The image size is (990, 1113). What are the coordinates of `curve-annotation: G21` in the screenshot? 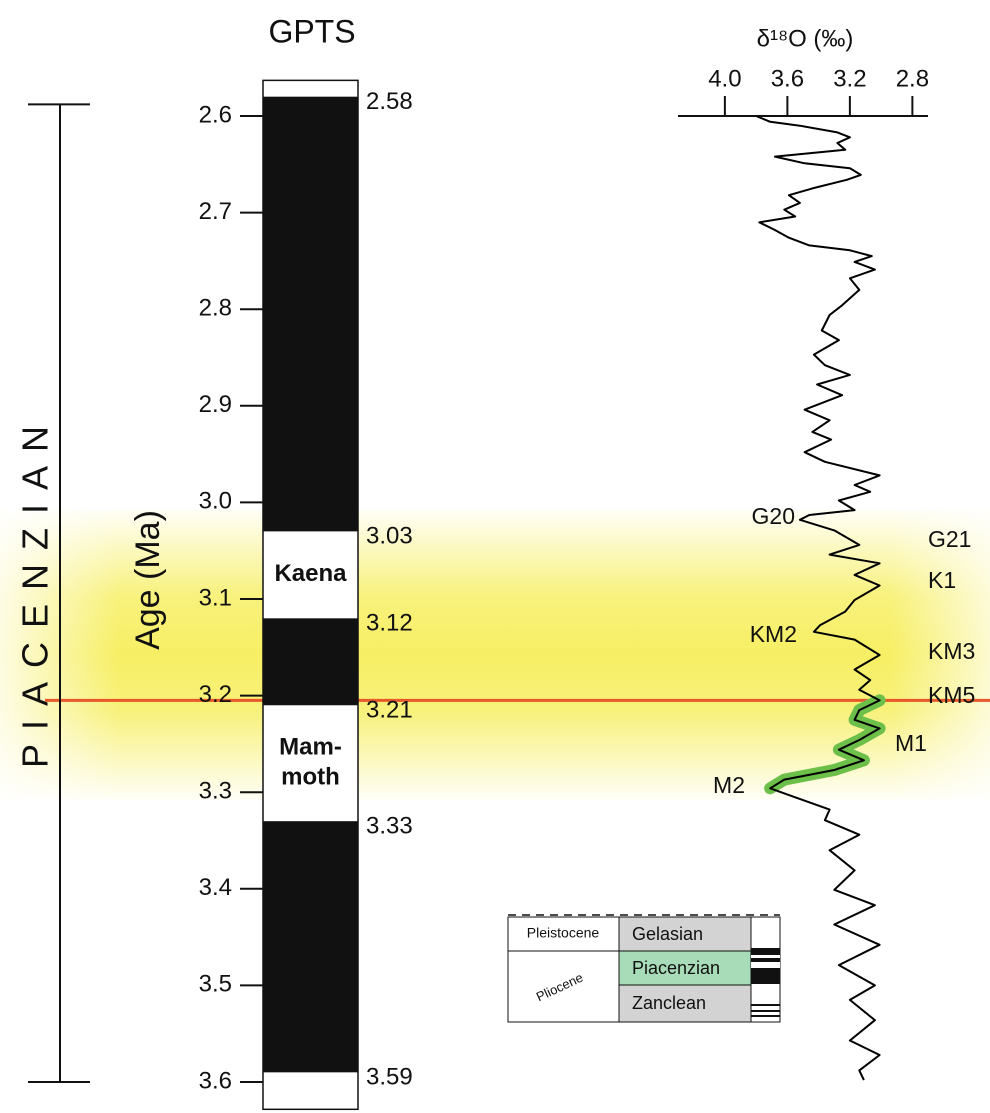 It's located at (949, 539).